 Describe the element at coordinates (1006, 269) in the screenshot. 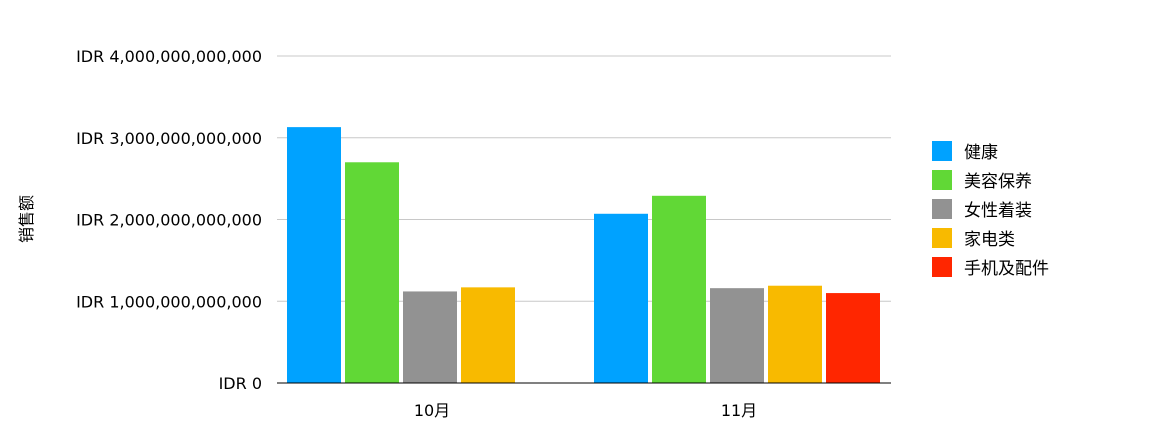

I see `legend-label-5: 手机及配件` at that location.